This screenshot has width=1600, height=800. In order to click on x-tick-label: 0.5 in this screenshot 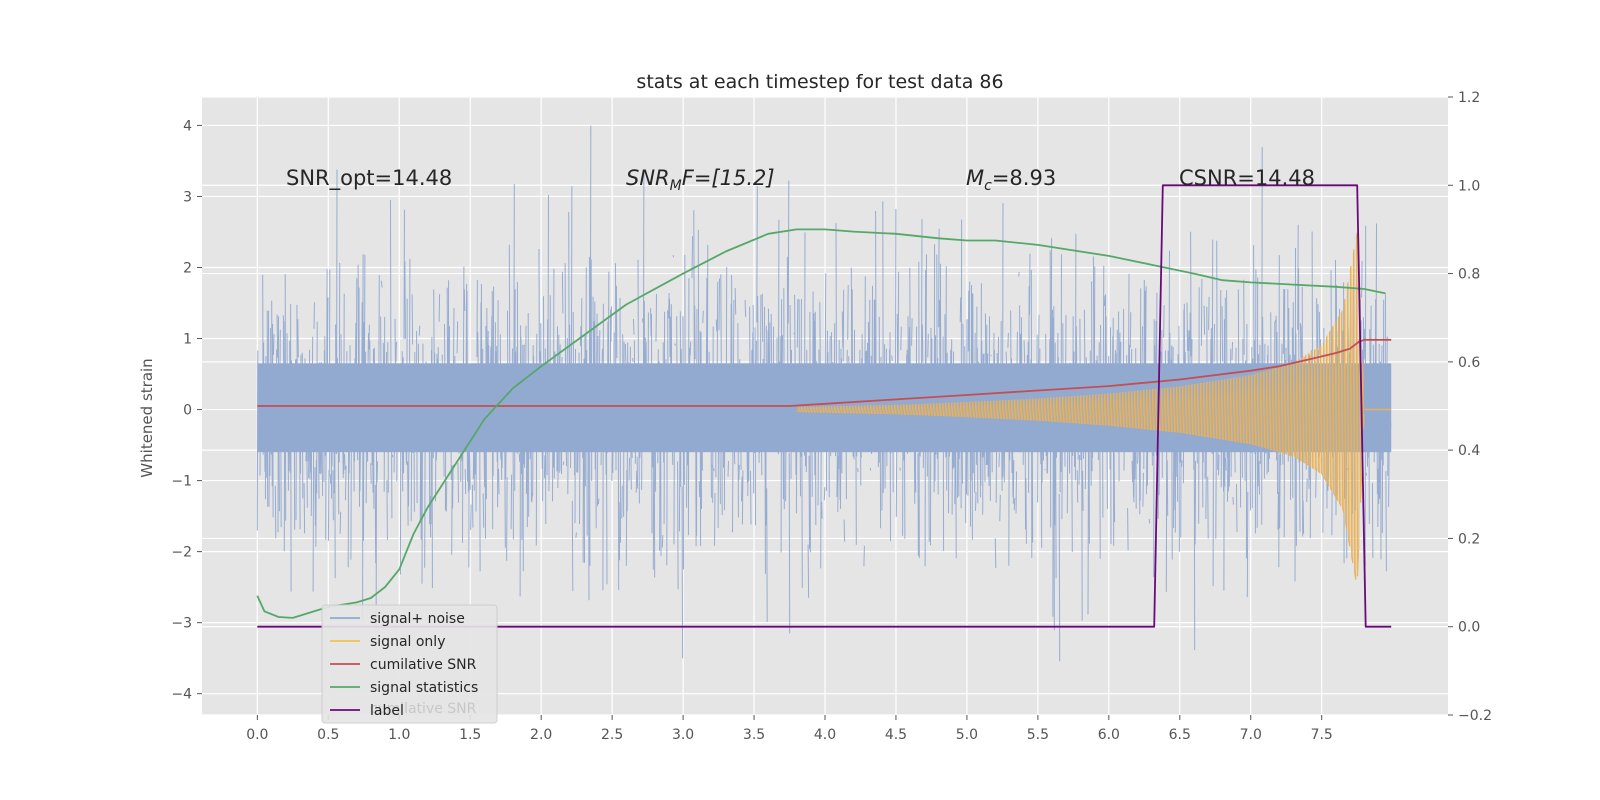, I will do `click(328, 735)`.